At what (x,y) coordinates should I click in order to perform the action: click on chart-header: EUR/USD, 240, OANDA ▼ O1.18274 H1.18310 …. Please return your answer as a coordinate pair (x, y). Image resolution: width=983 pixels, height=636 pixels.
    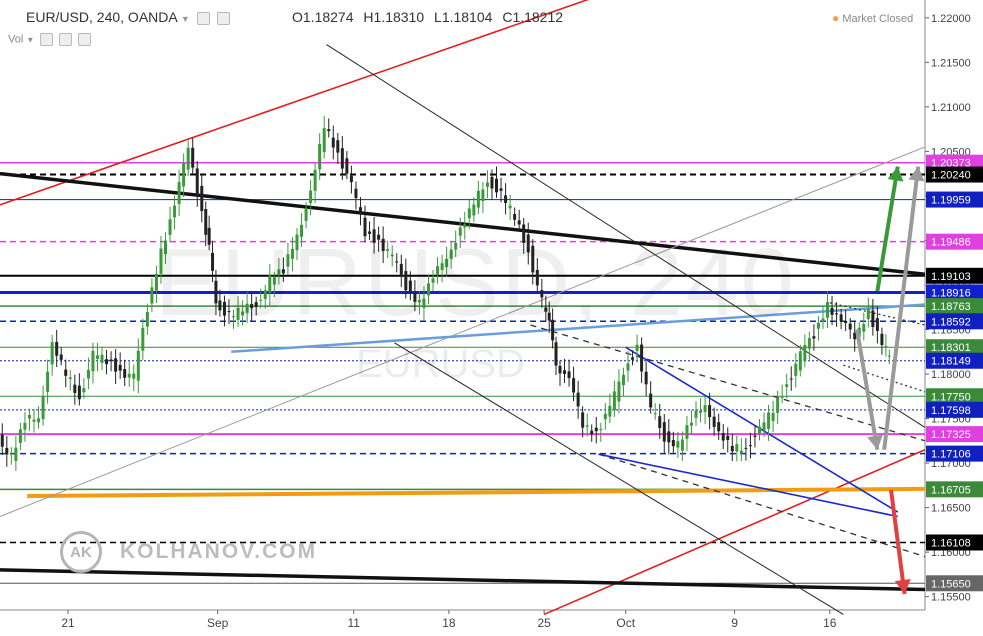
    Looking at the image, I should click on (462, 17).